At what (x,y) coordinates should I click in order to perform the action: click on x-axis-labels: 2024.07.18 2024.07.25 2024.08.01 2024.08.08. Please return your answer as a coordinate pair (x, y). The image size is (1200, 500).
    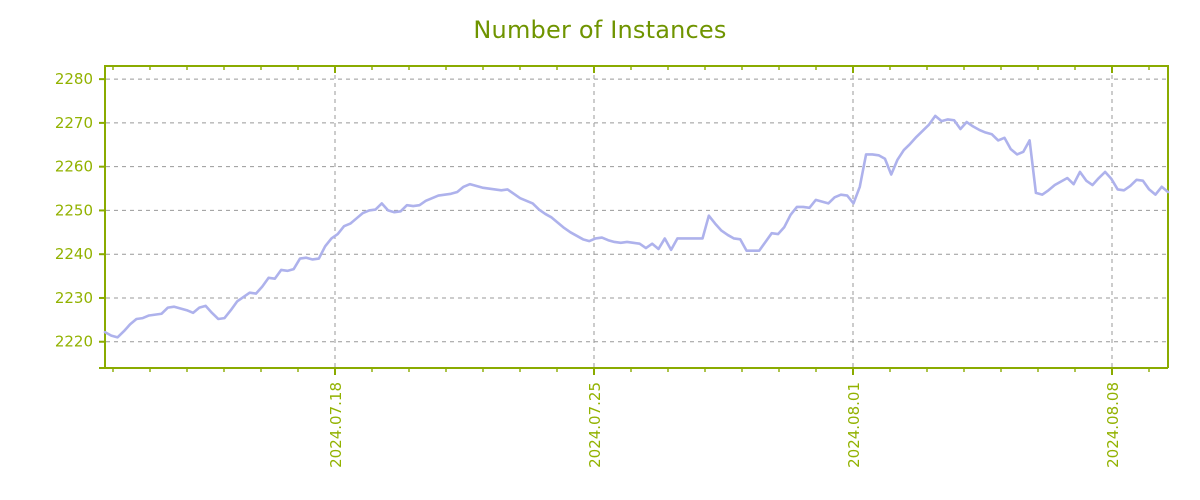
    Looking at the image, I should click on (724, 425).